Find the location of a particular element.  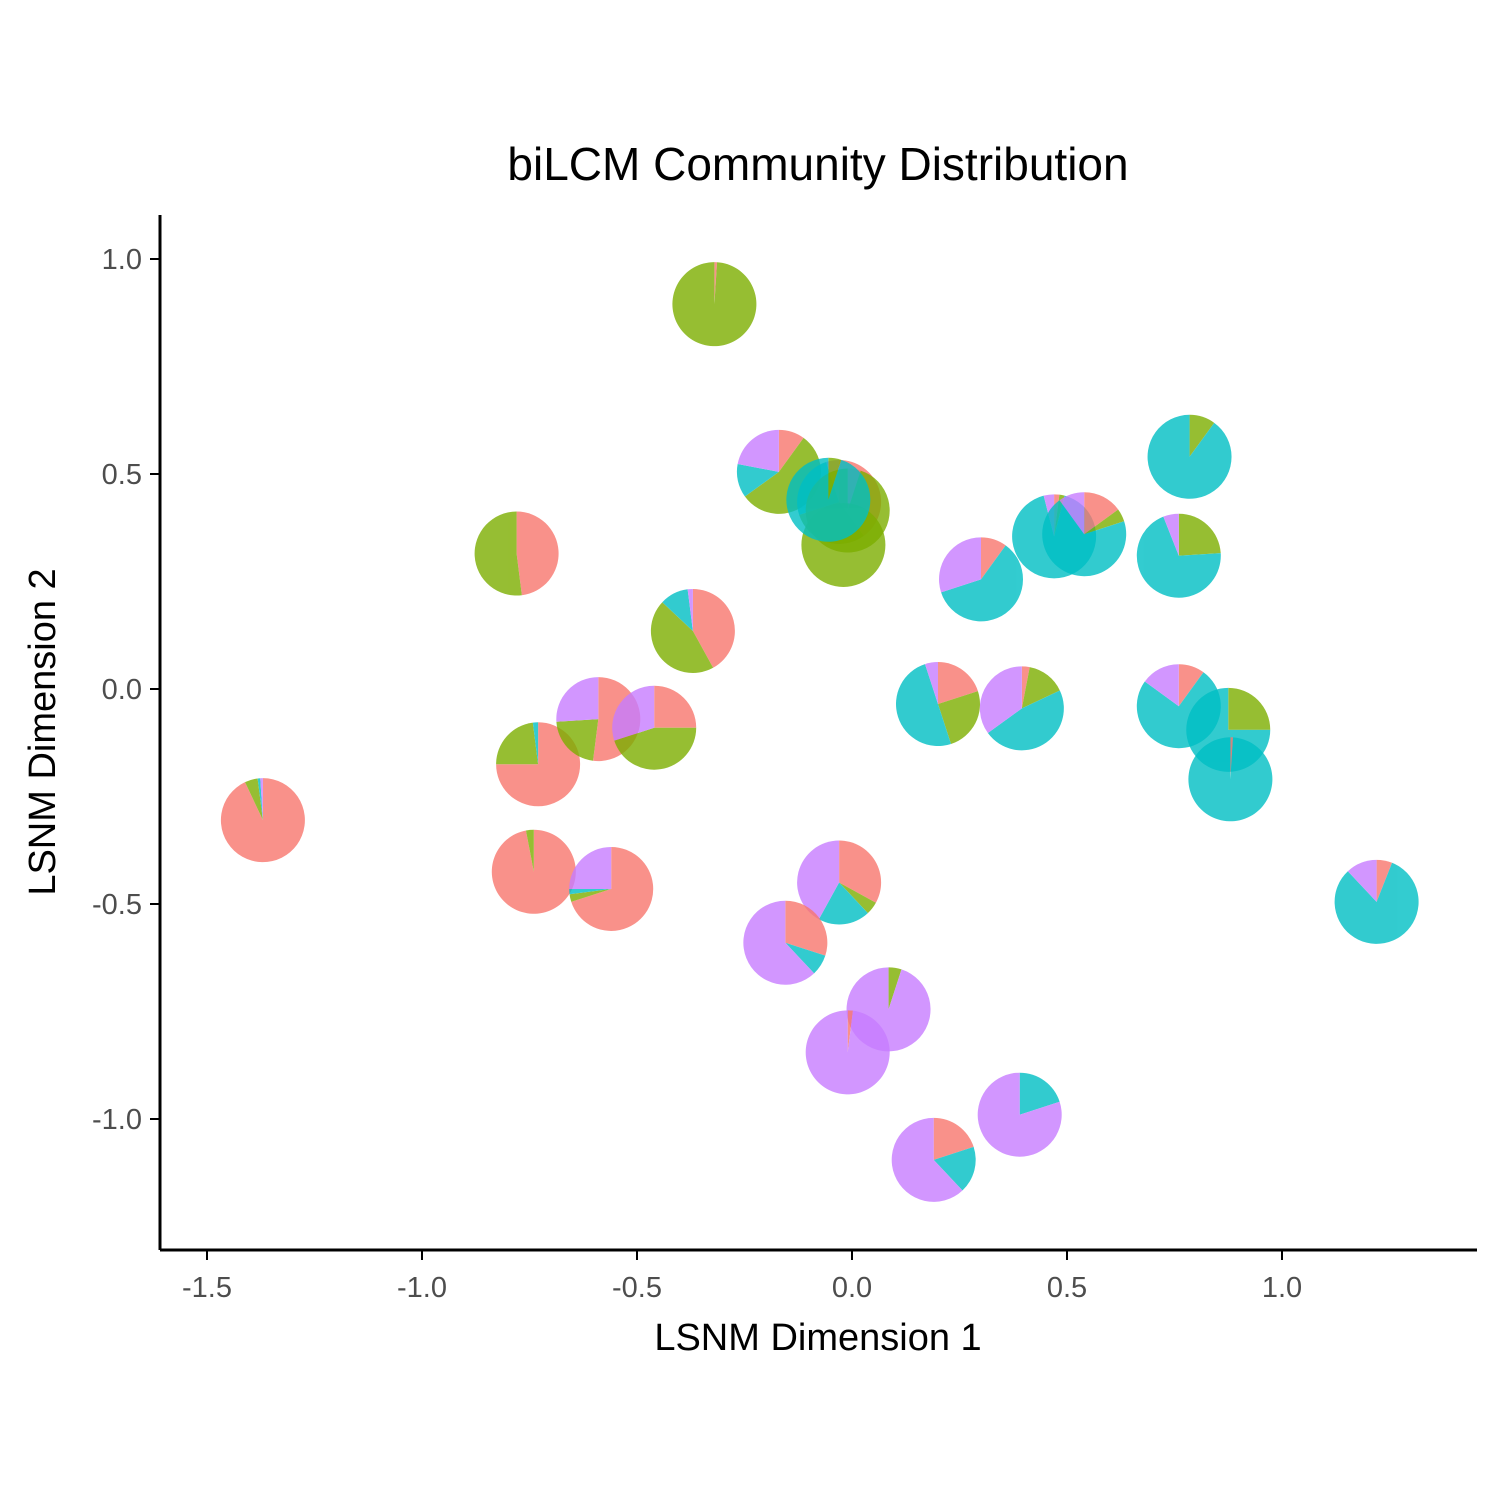

x-tick-label: 0.0 is located at coordinates (852, 1288).